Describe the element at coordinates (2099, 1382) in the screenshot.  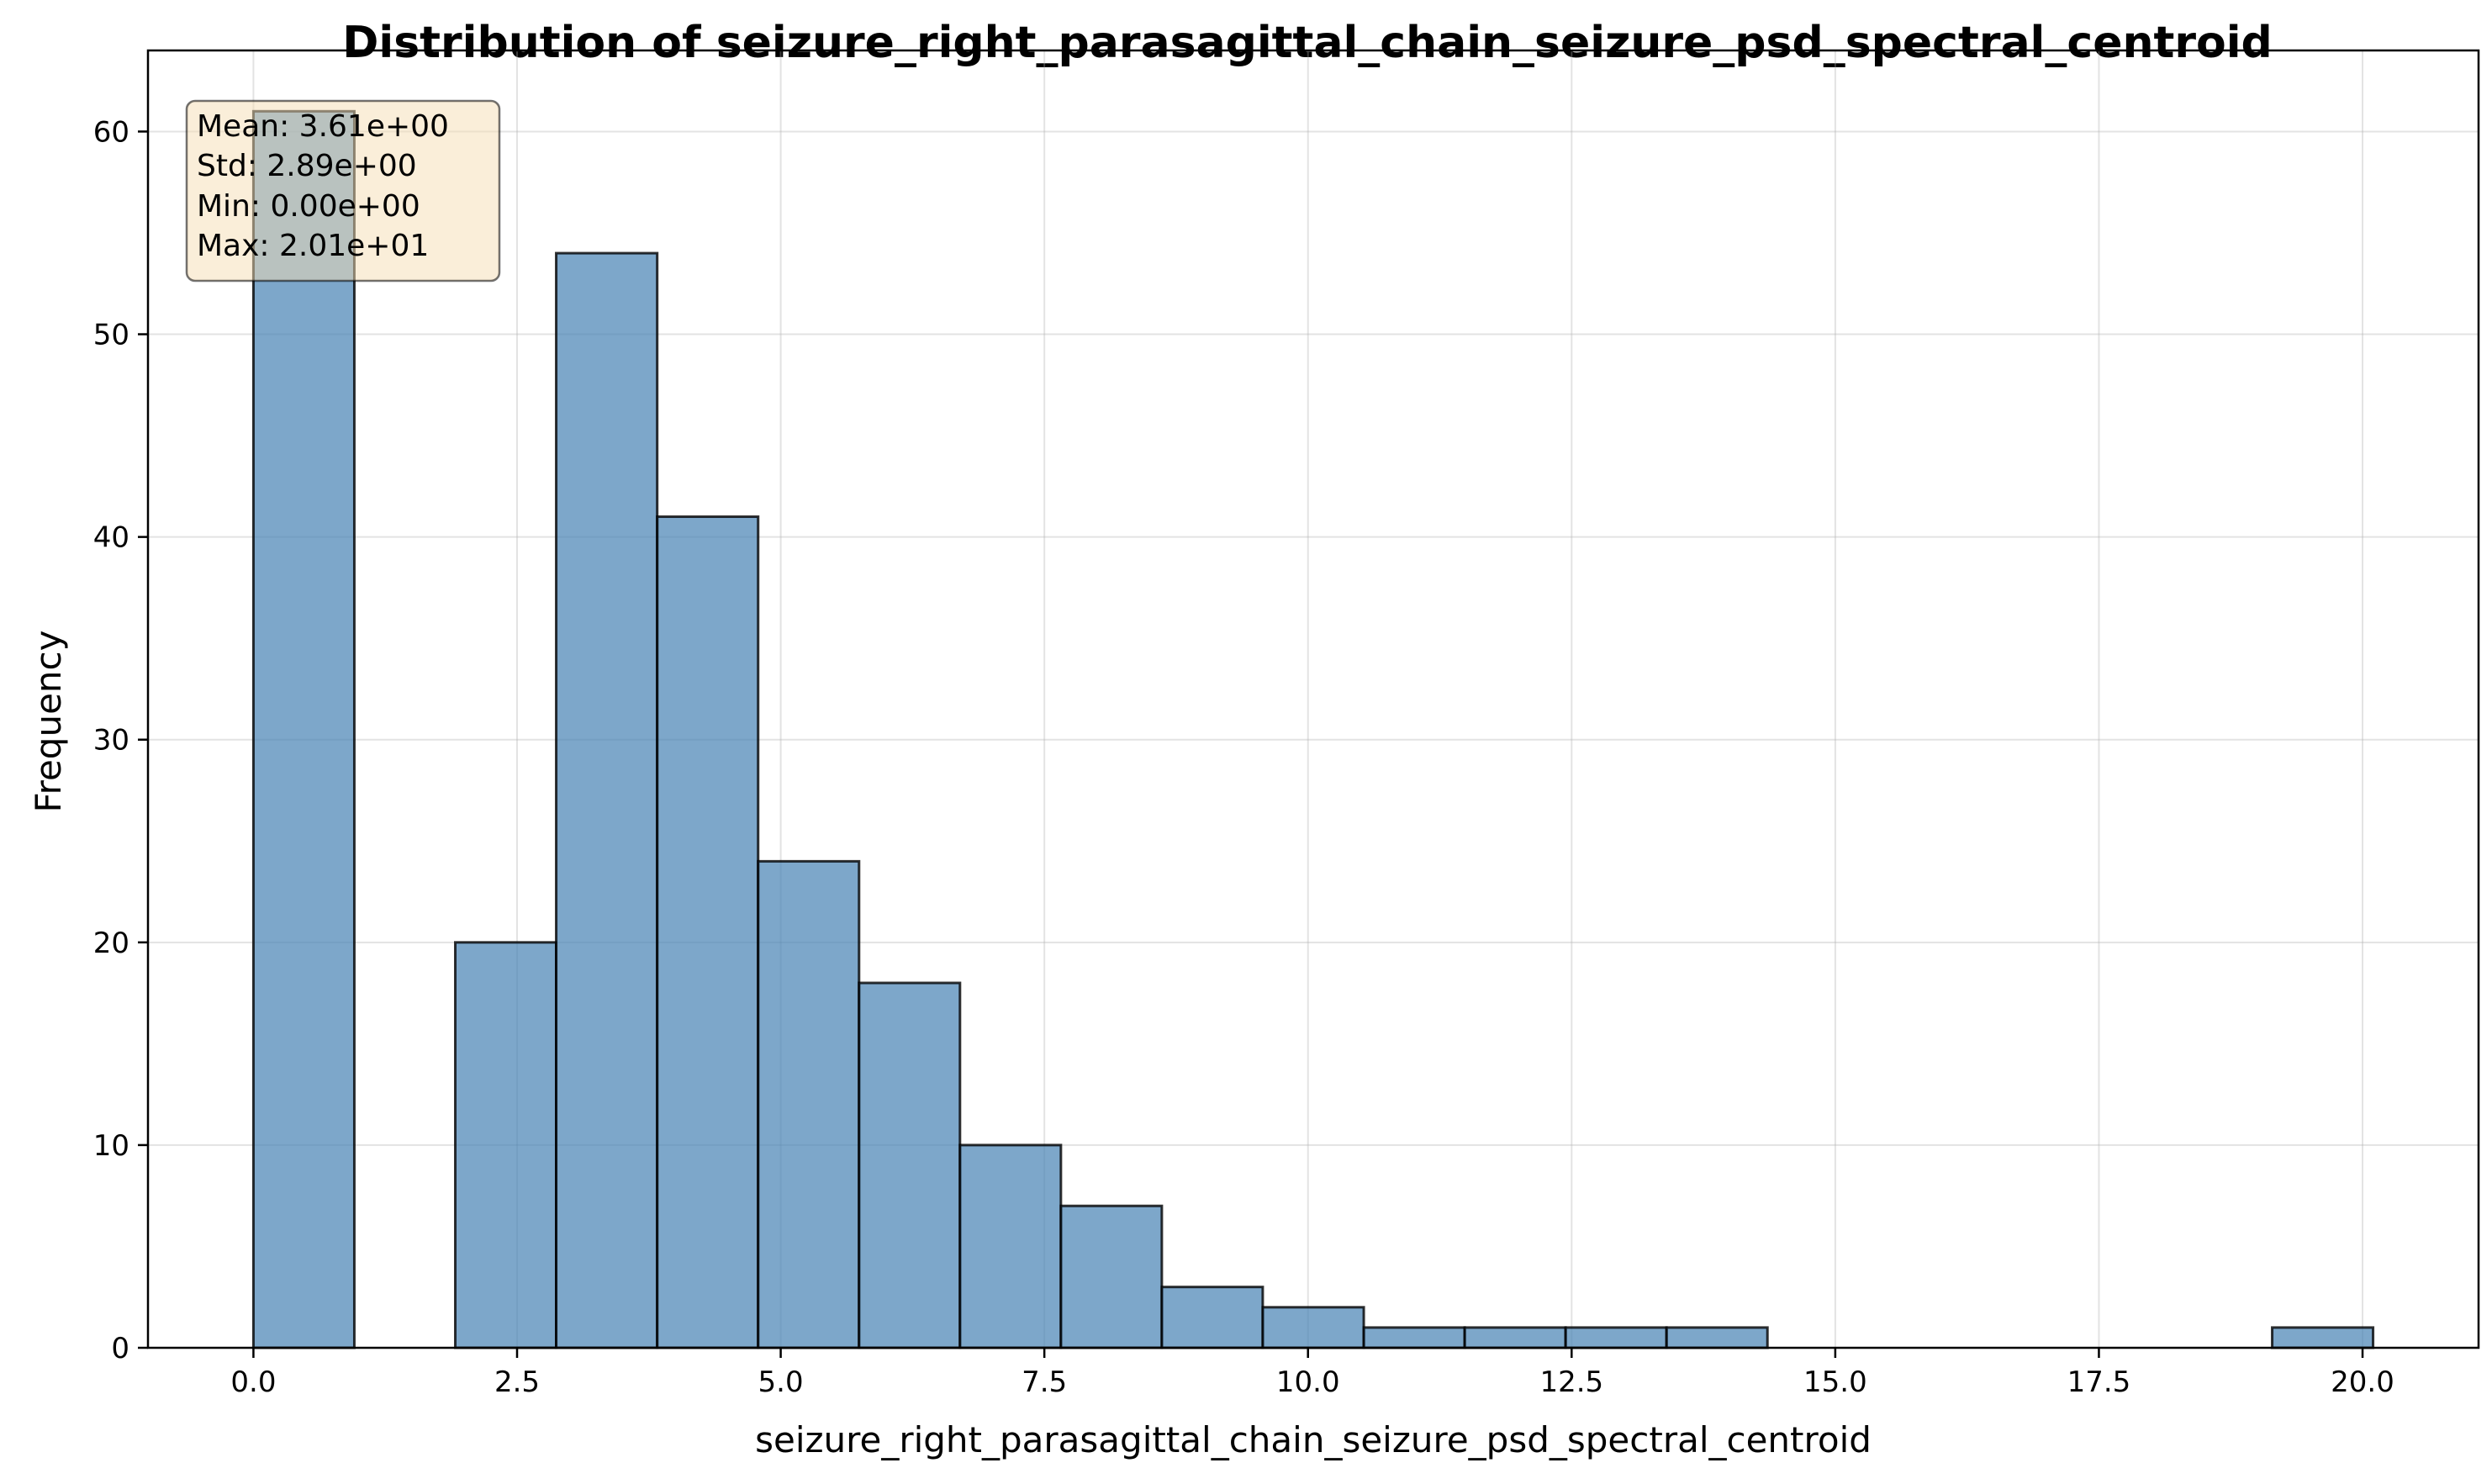
I see `x-tick-label-7: 17.5` at that location.